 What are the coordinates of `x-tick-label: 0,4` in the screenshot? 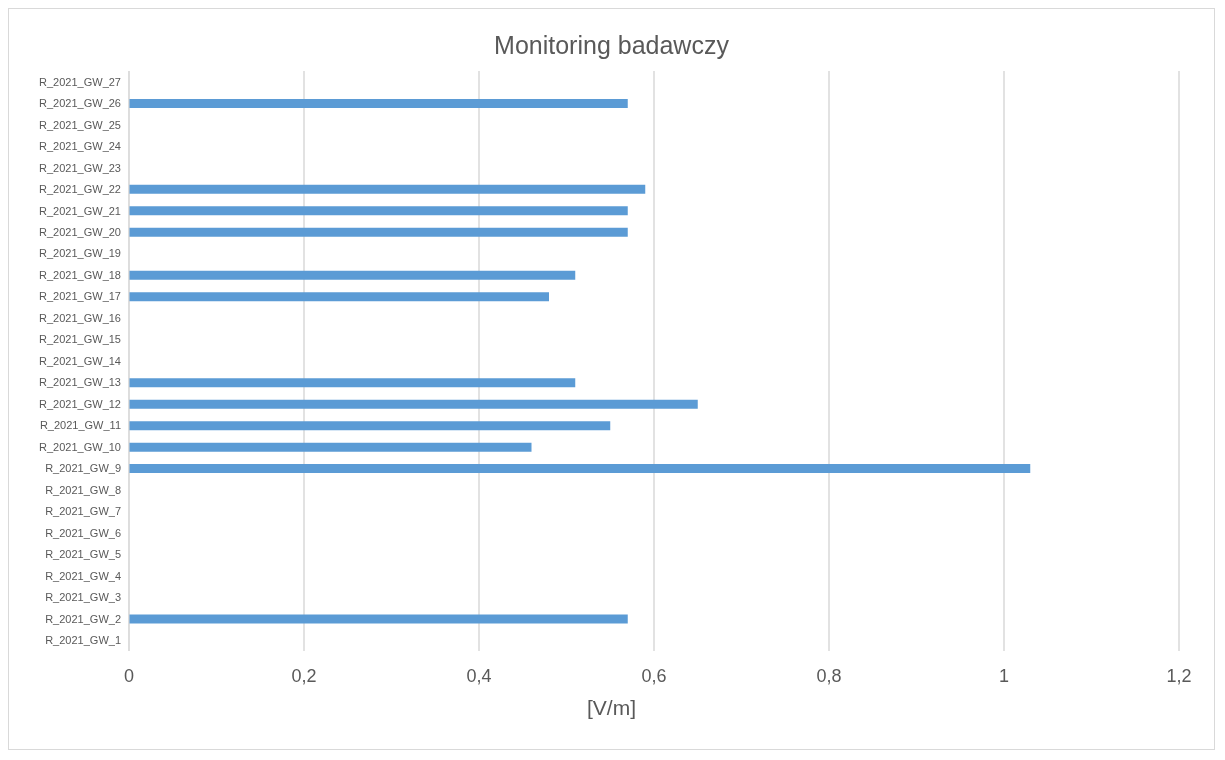 It's located at (479, 675).